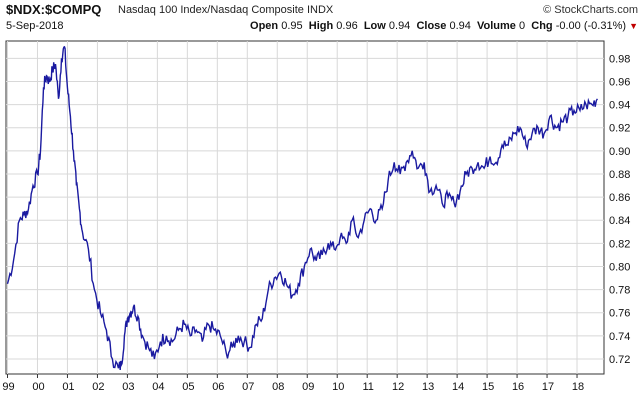 This screenshot has height=402, width=644. Describe the element at coordinates (458, 387) in the screenshot. I see `x-tick-label: 14` at that location.